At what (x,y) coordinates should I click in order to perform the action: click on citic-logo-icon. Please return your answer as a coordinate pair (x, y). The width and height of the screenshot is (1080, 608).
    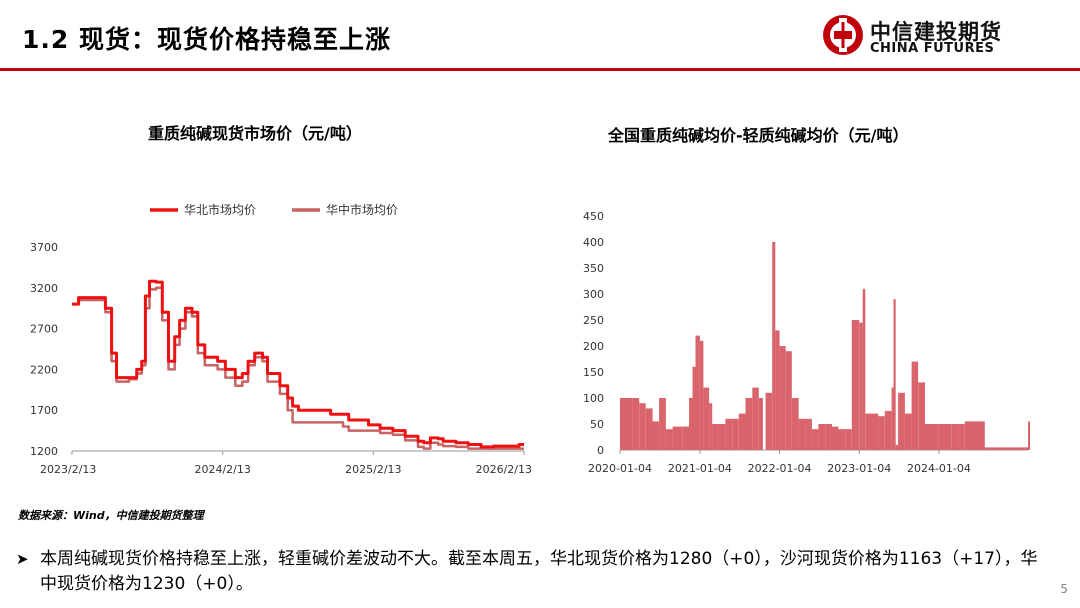
    Looking at the image, I should click on (843, 35).